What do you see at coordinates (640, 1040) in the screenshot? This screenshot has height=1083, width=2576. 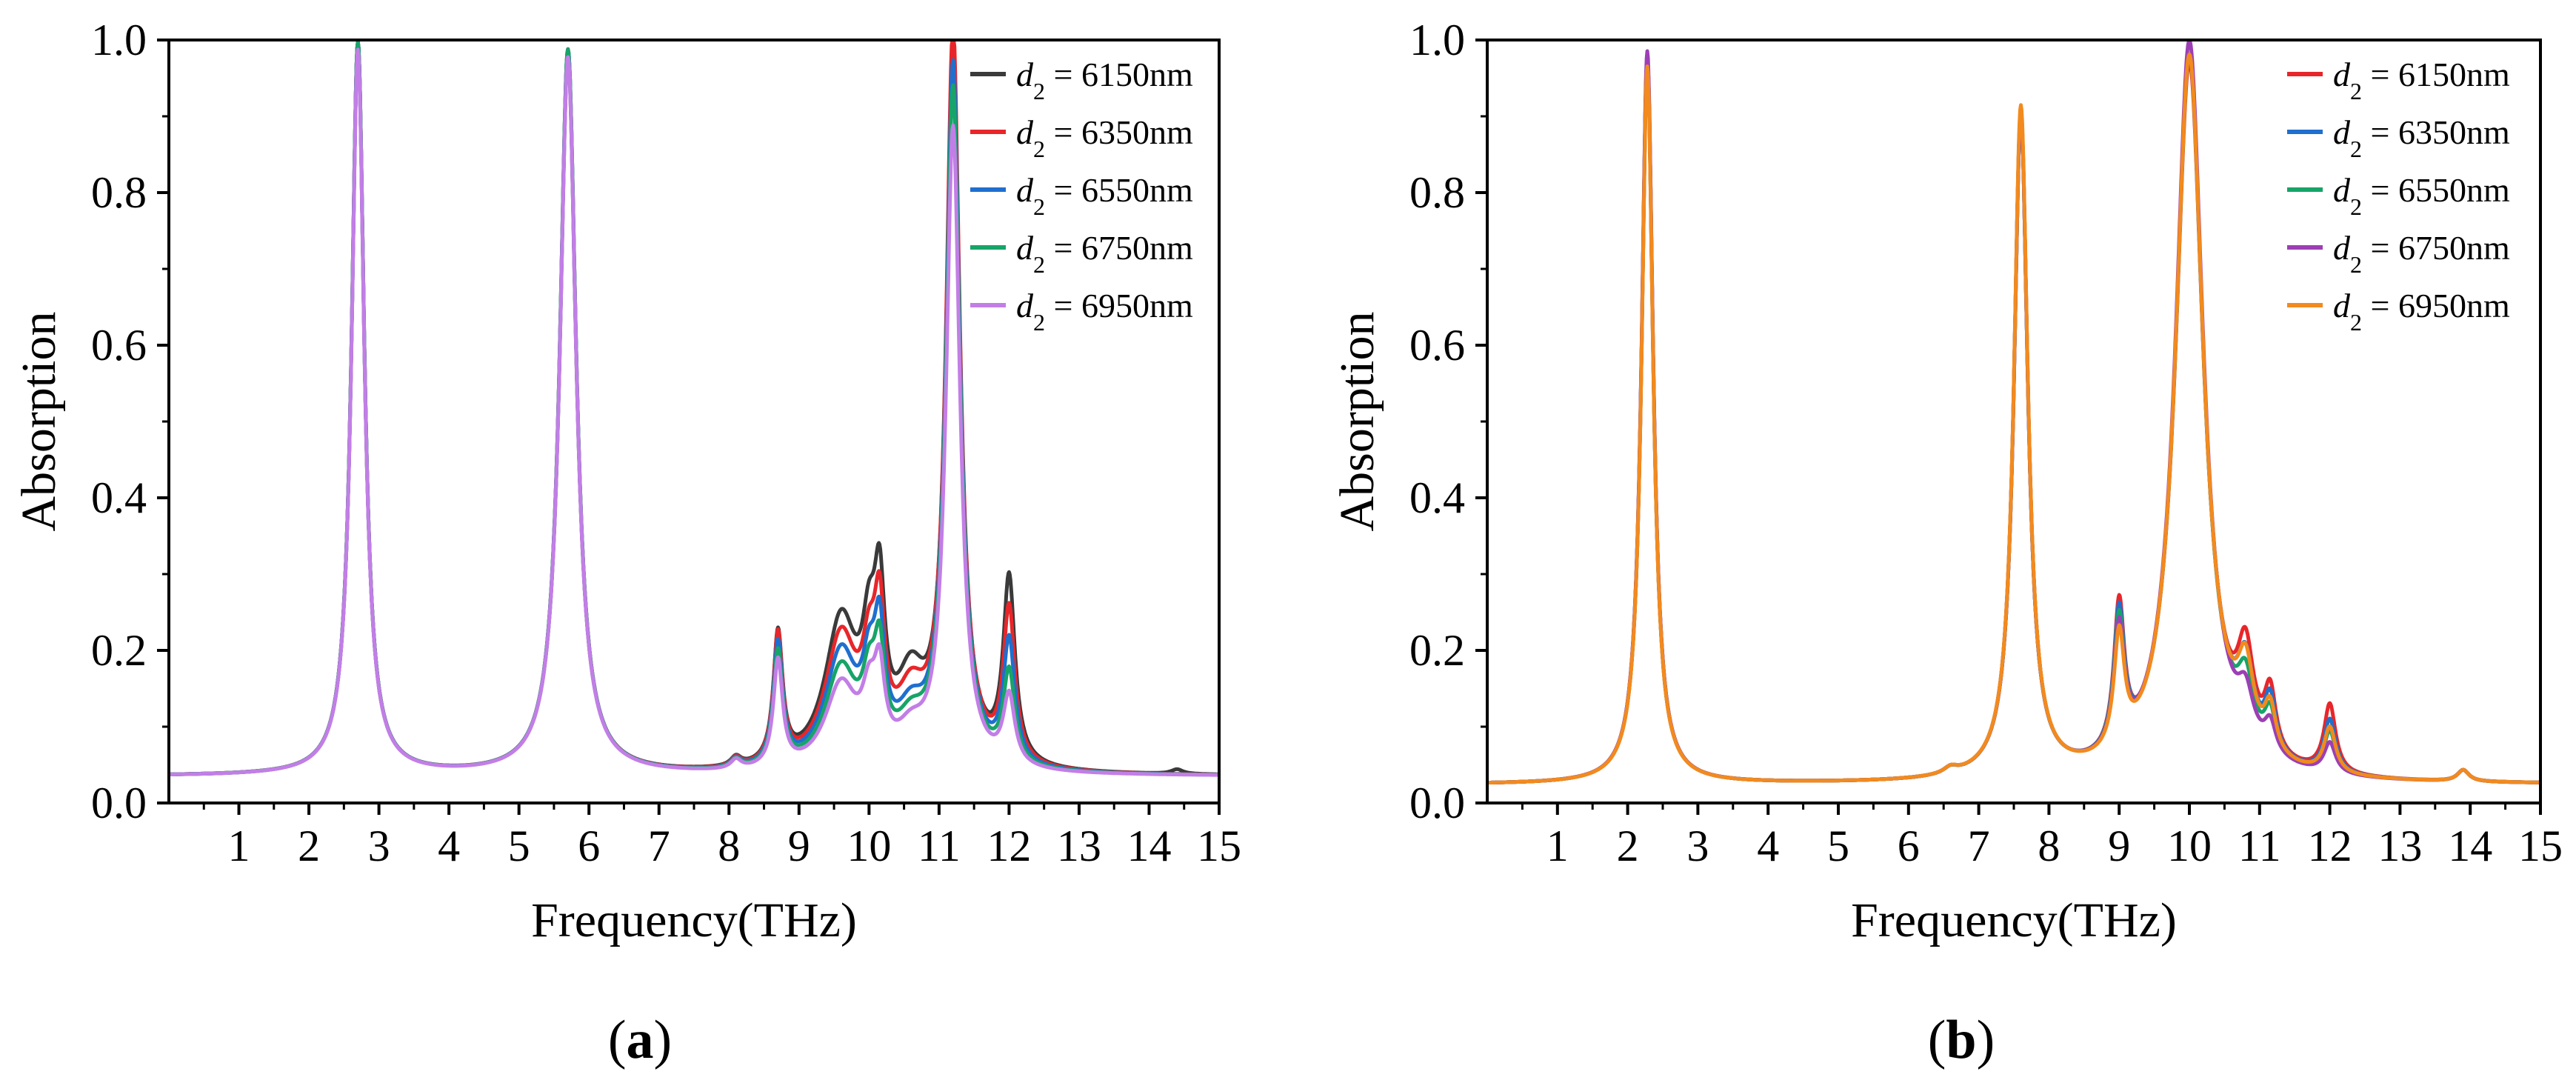 I see `panel-label: (a)` at bounding box center [640, 1040].